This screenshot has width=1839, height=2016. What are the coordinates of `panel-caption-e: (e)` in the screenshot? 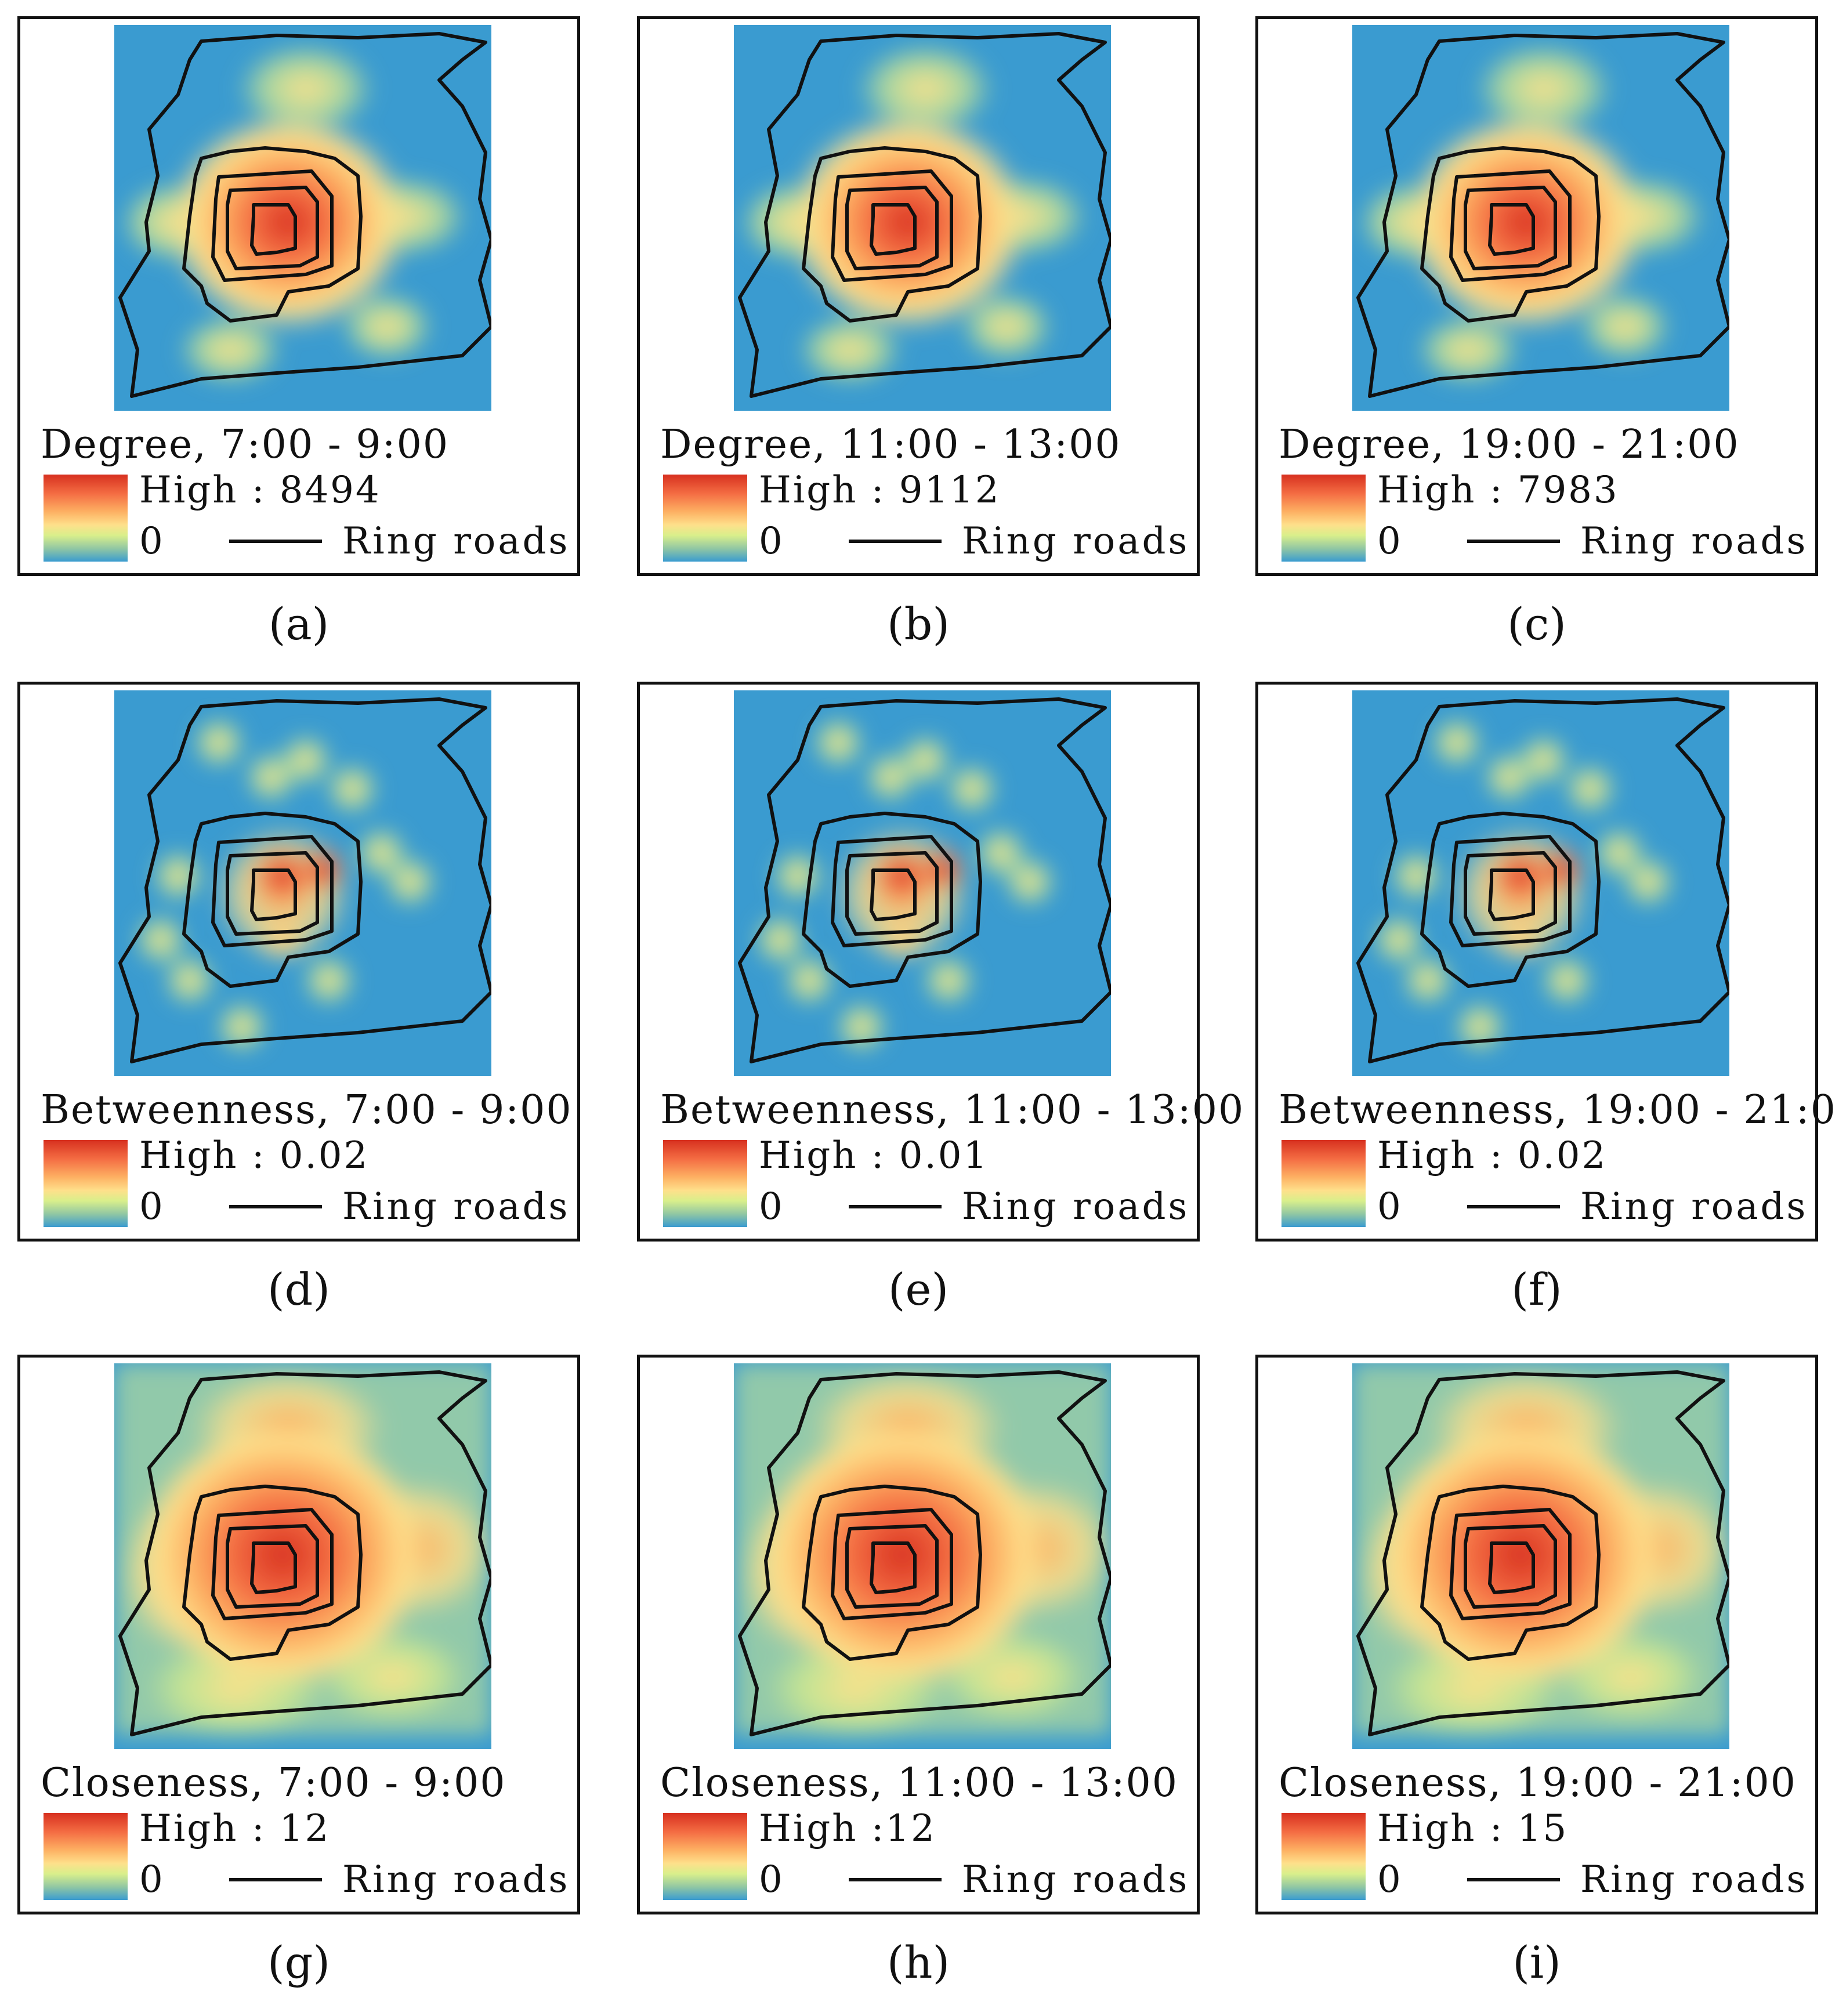 It's located at (918, 1290).